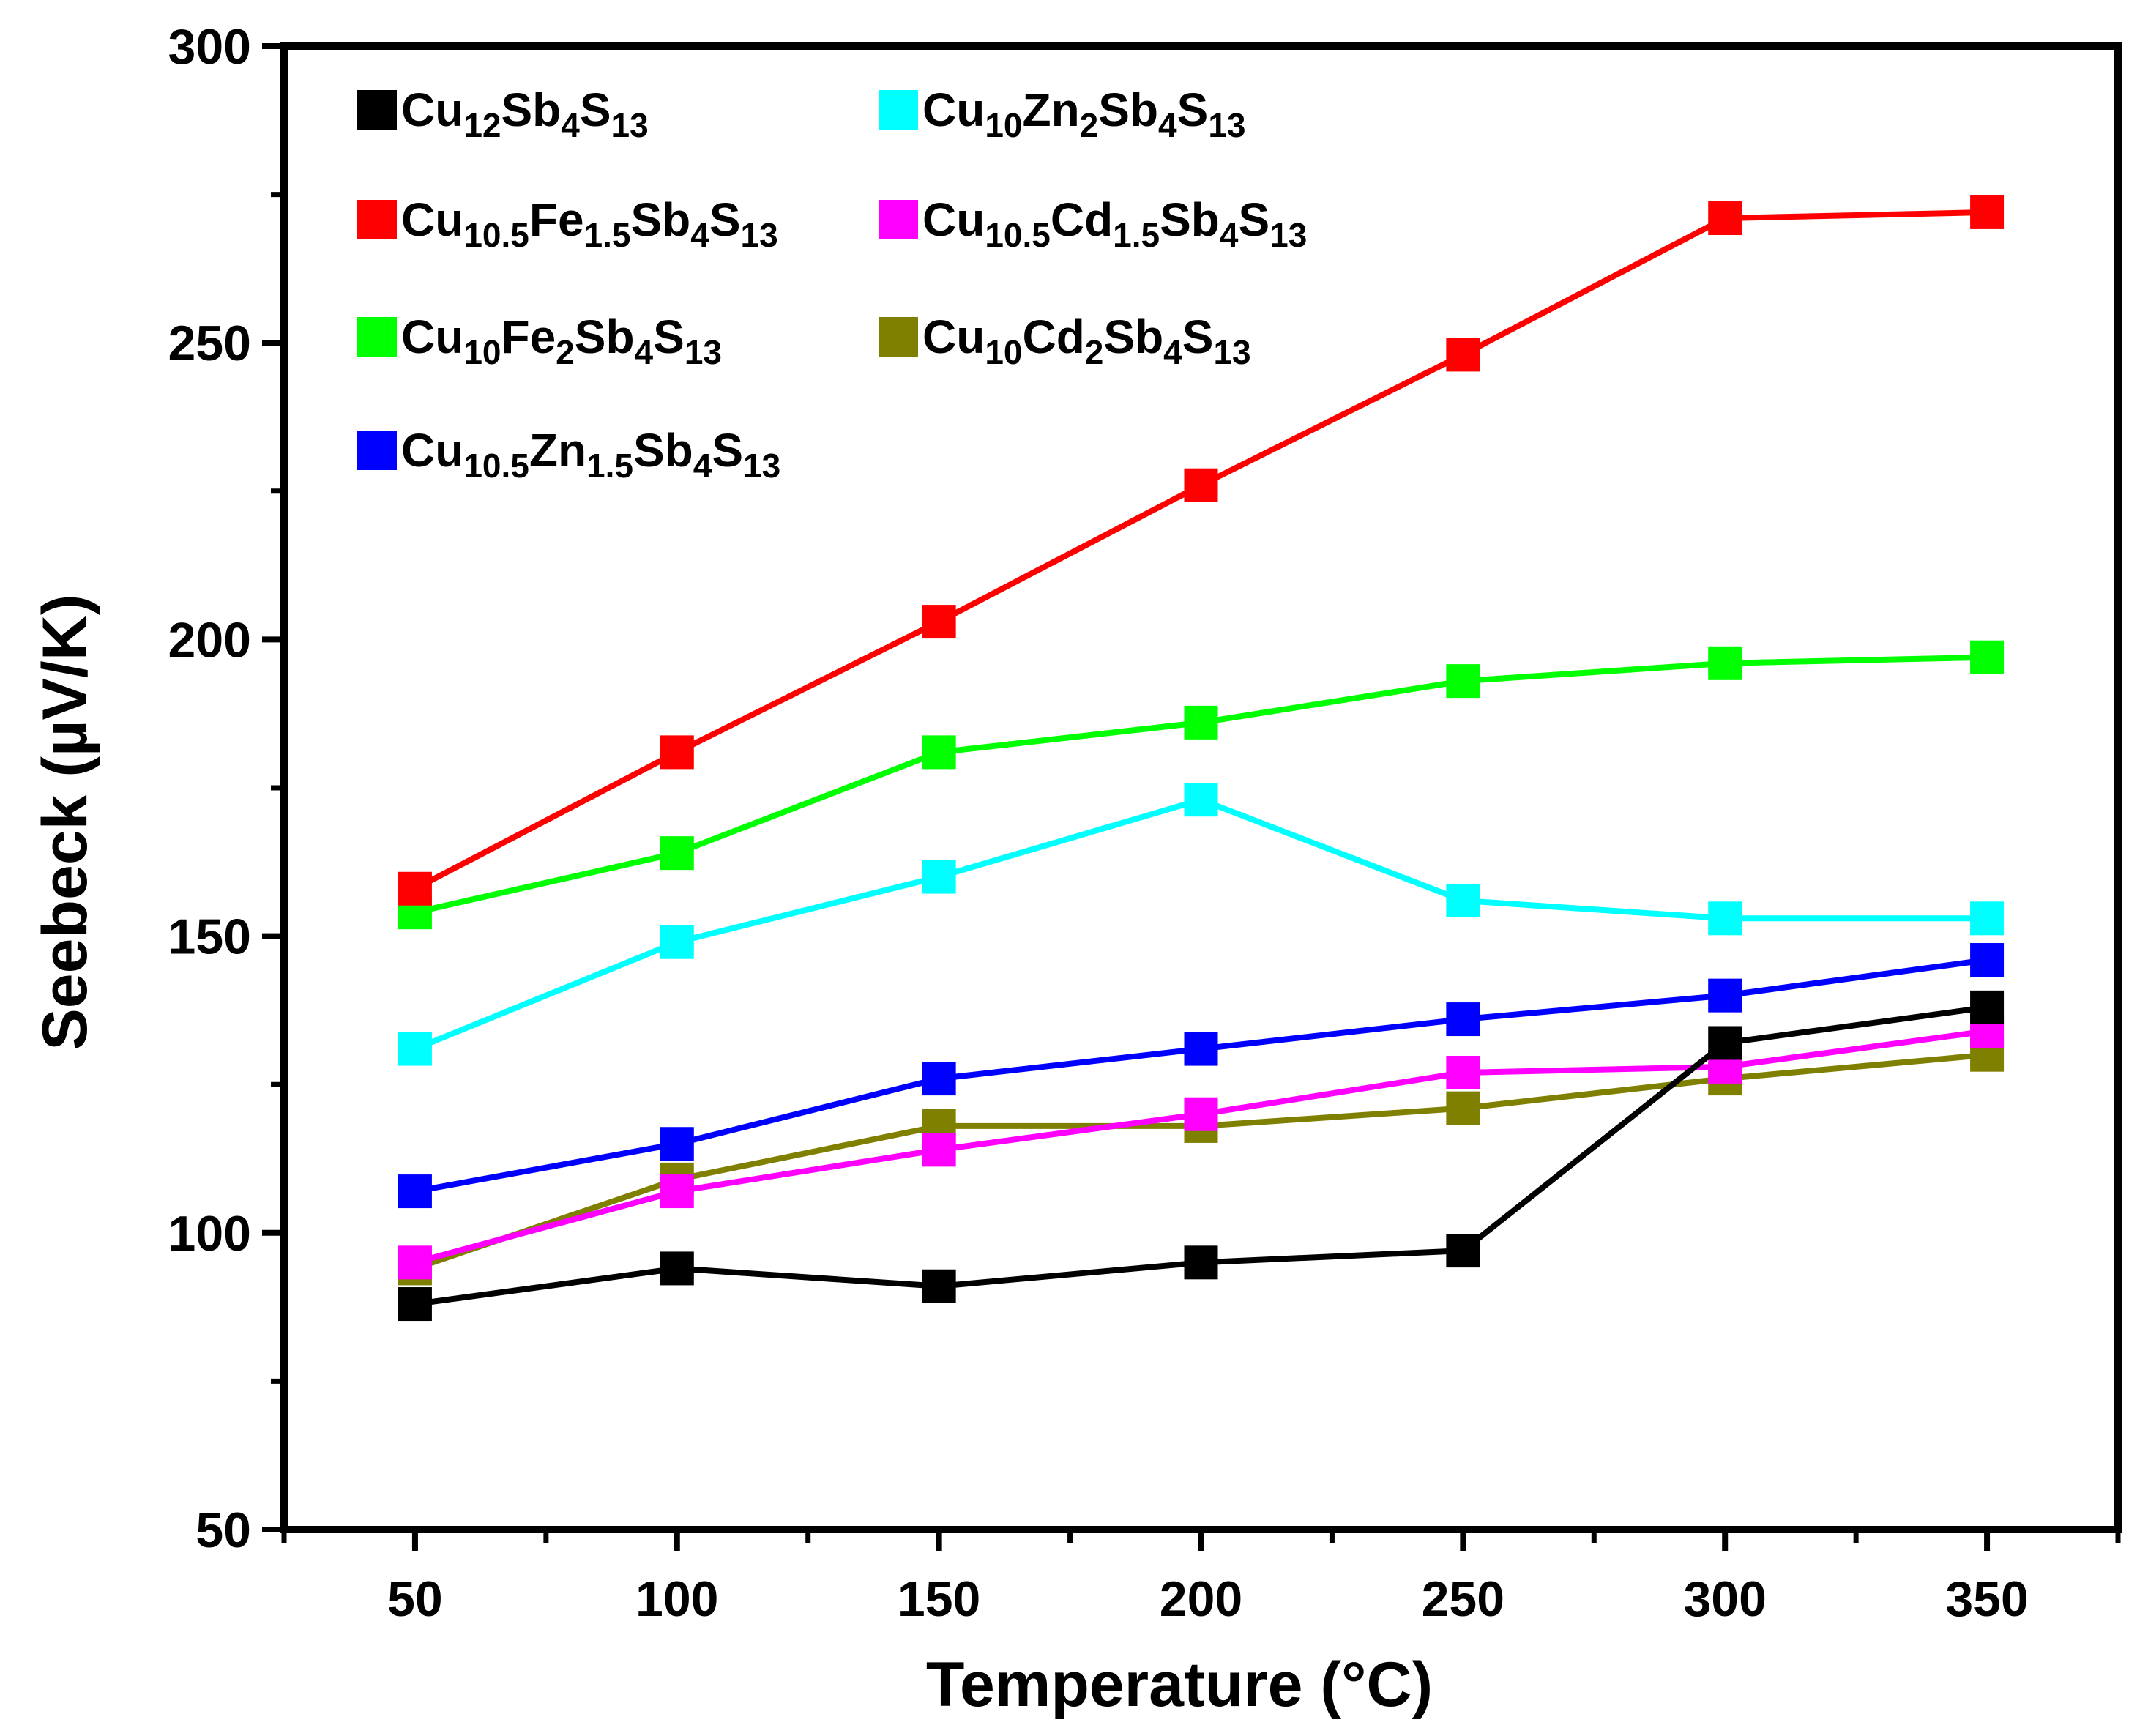 This screenshot has width=2148, height=1736. I want to click on x-tick-label: 300, so click(1724, 1599).